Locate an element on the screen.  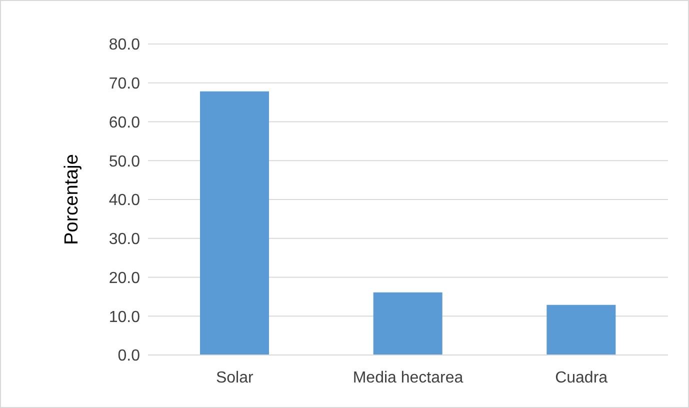
y-tick-label: 80.0 is located at coordinates (124, 45).